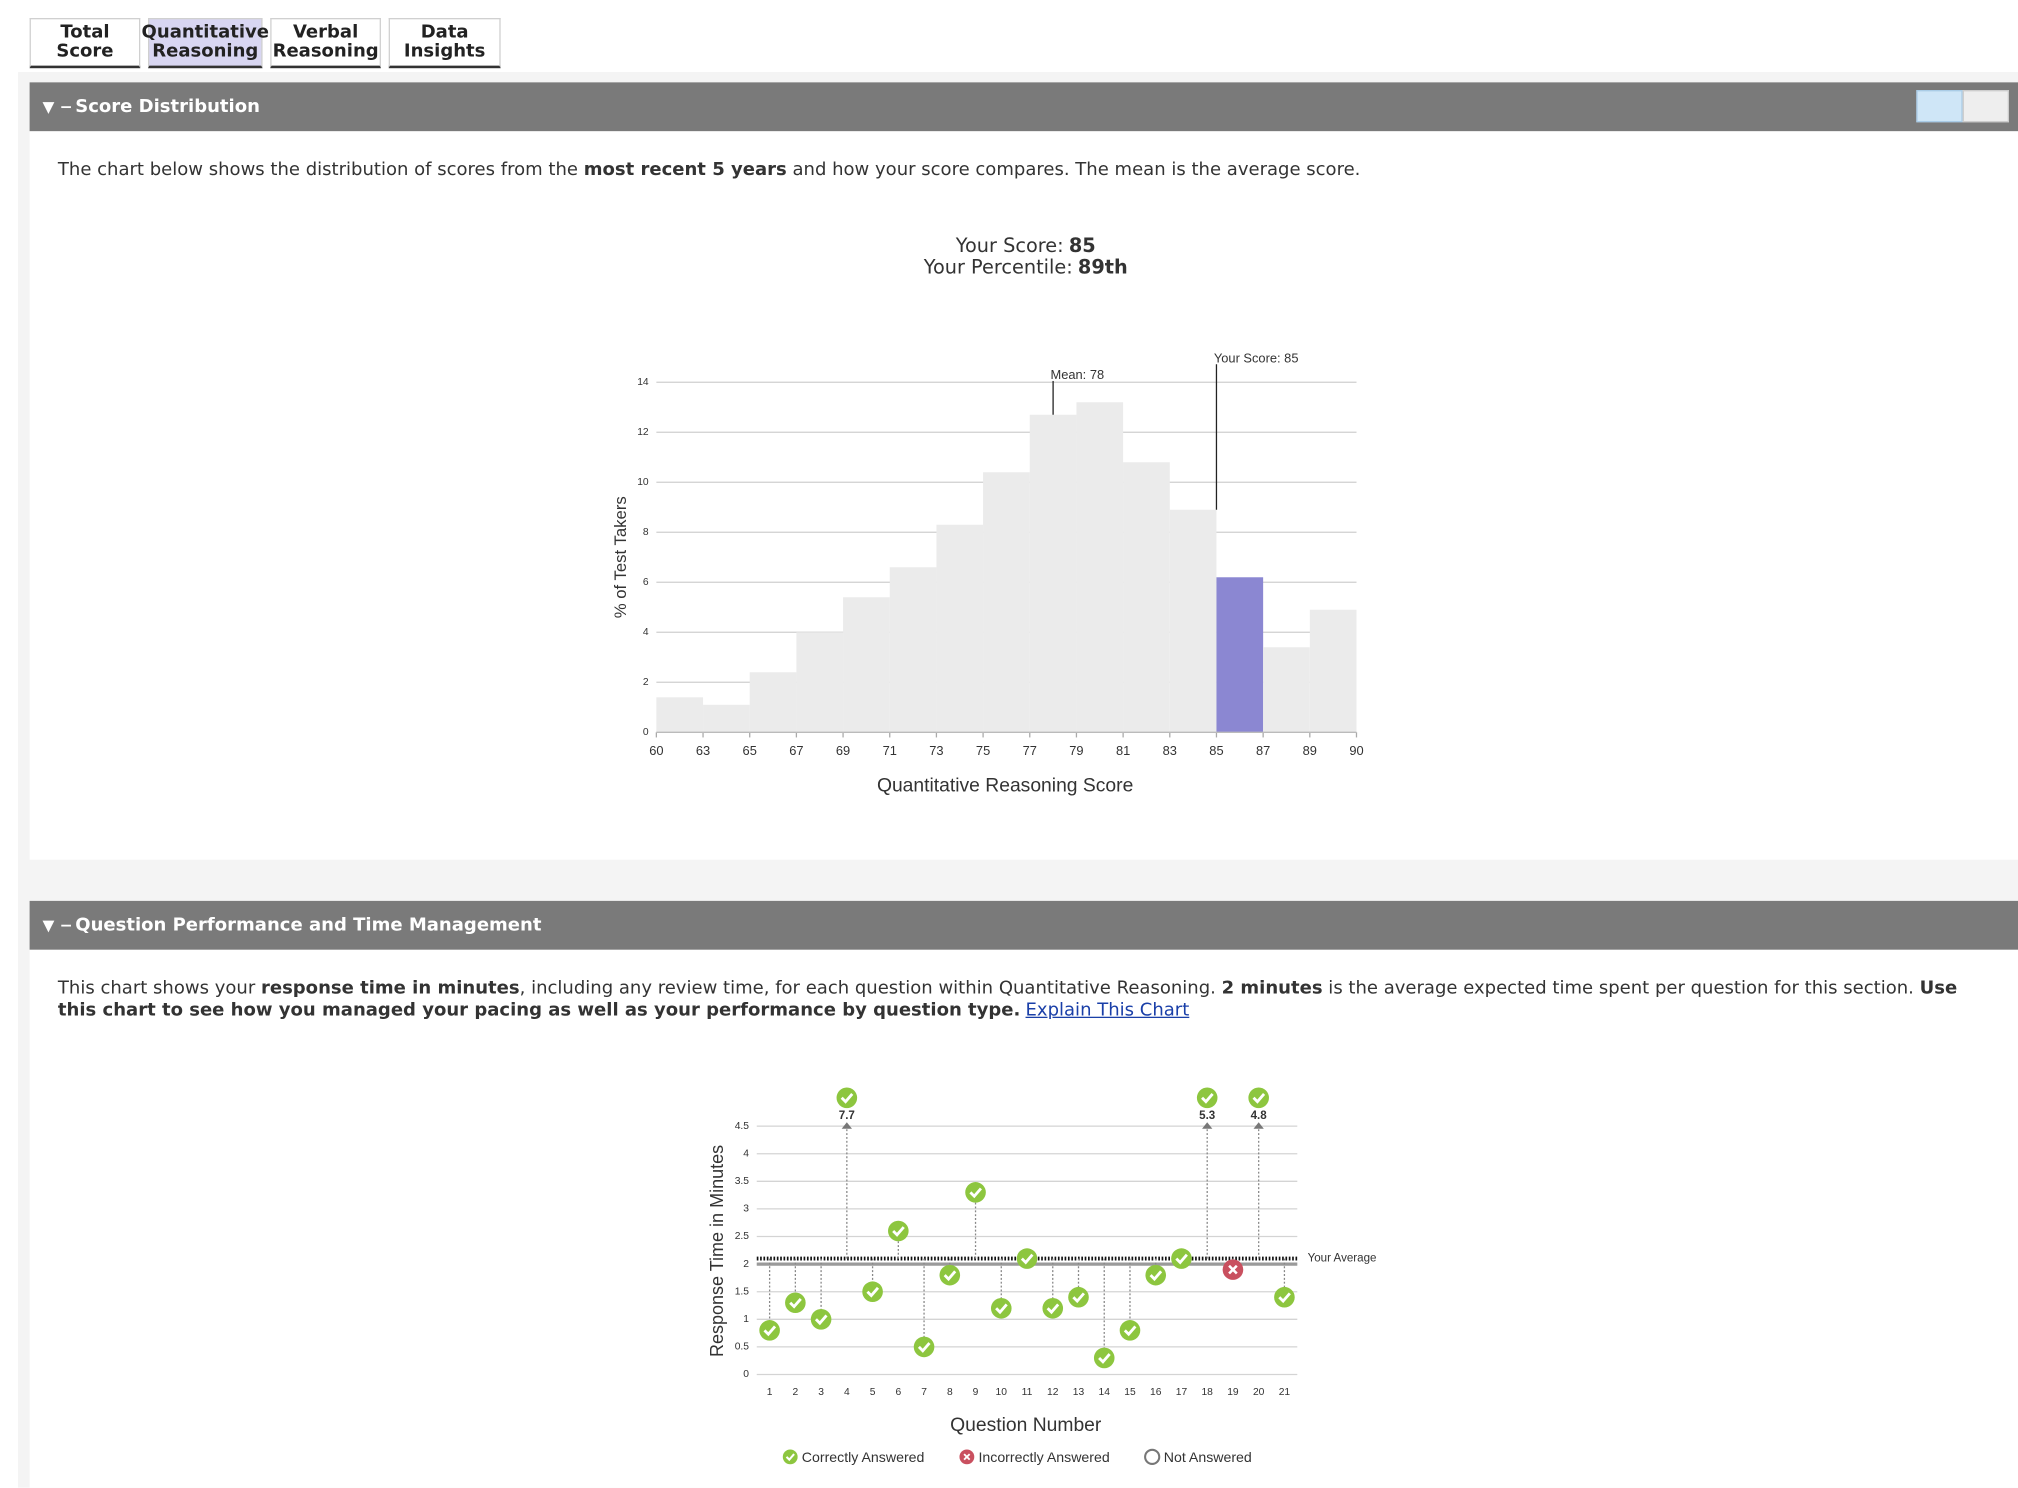 The height and width of the screenshot is (1488, 2018). I want to click on tab: Data Insights, so click(444, 43).